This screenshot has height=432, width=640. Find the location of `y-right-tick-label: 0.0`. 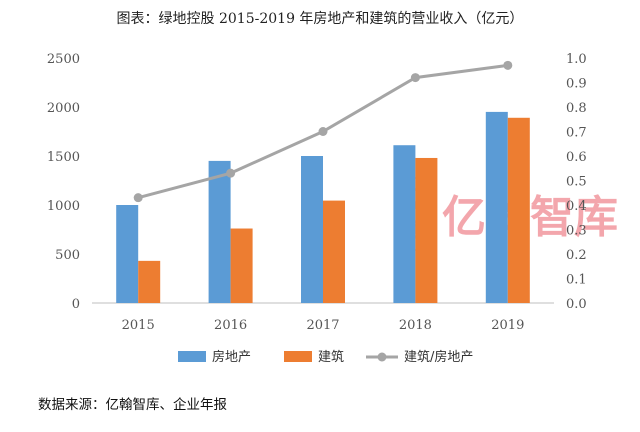

y-right-tick-label: 0.0 is located at coordinates (576, 304).